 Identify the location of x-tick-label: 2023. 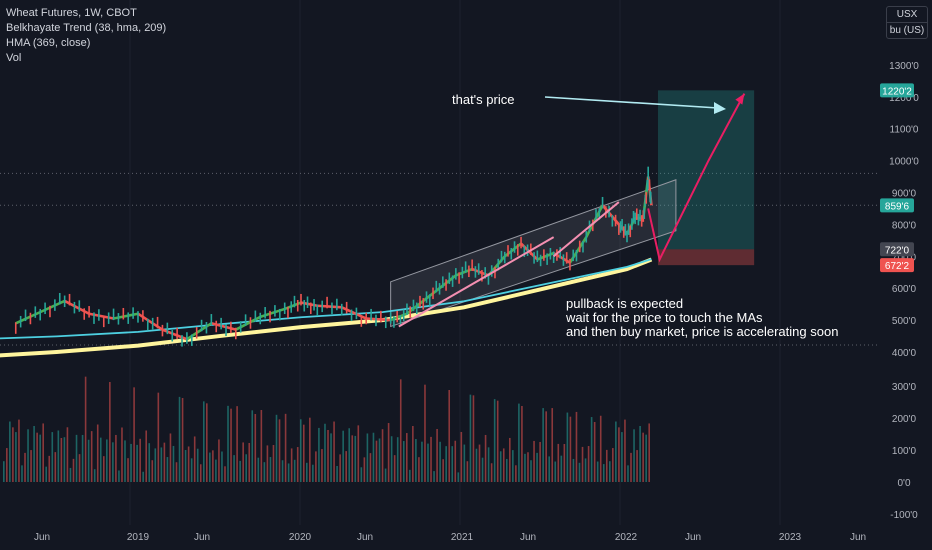
(790, 537).